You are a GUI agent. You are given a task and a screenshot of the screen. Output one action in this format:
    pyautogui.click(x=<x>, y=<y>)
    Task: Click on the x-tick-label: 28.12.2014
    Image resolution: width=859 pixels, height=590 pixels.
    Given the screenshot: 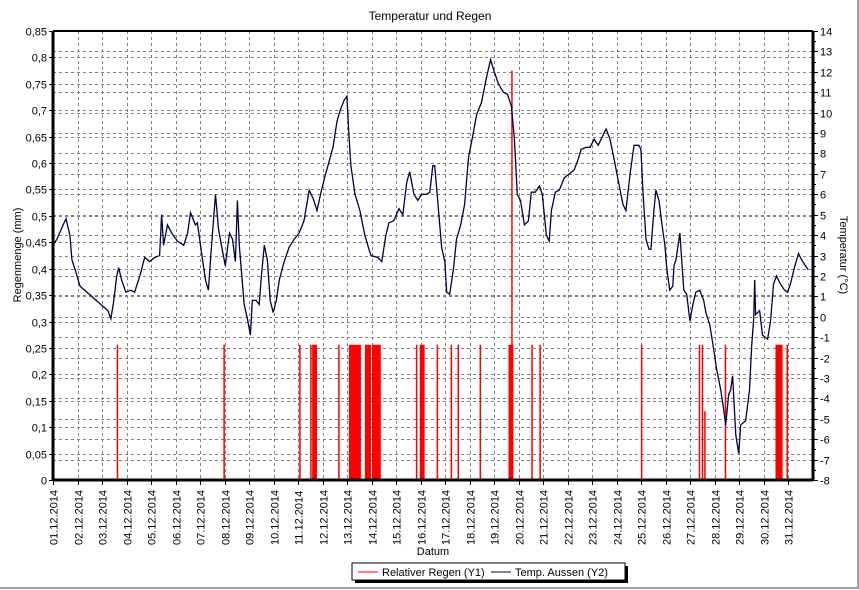 What is the action you would take?
    pyautogui.click(x=717, y=517)
    